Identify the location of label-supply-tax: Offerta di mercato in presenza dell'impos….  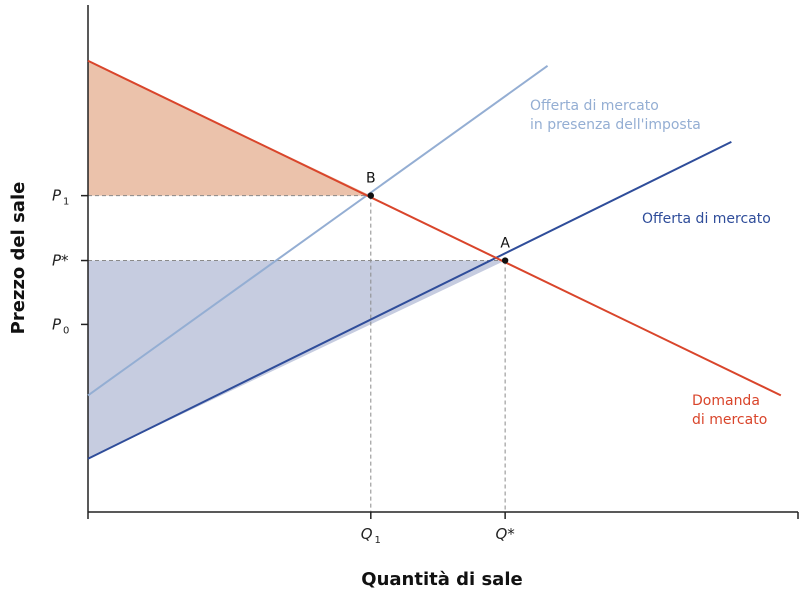
(615, 115).